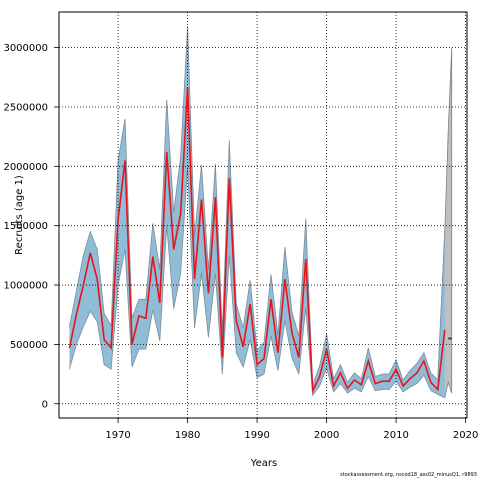  I want to click on x-tick-label: 2000, so click(326, 435).